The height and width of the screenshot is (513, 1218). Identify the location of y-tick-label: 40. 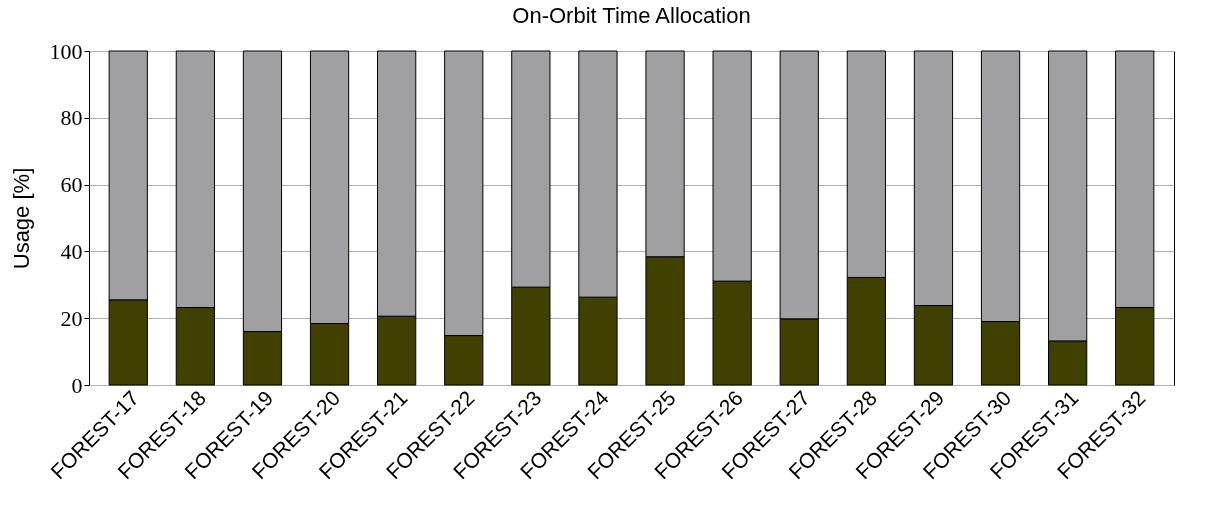
(71, 251).